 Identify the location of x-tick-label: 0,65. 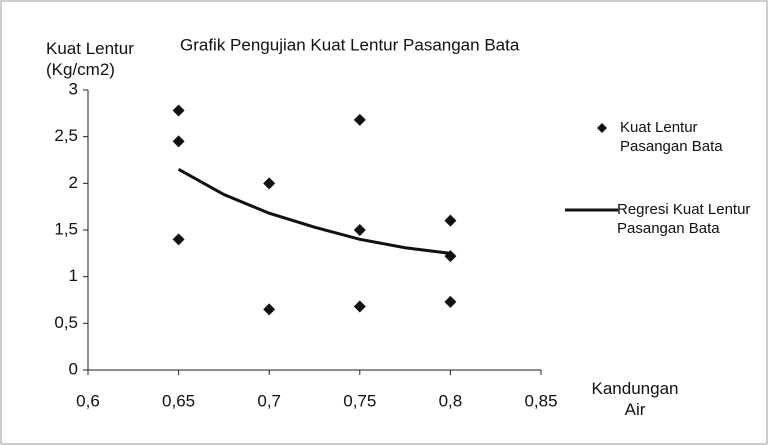
(178, 400).